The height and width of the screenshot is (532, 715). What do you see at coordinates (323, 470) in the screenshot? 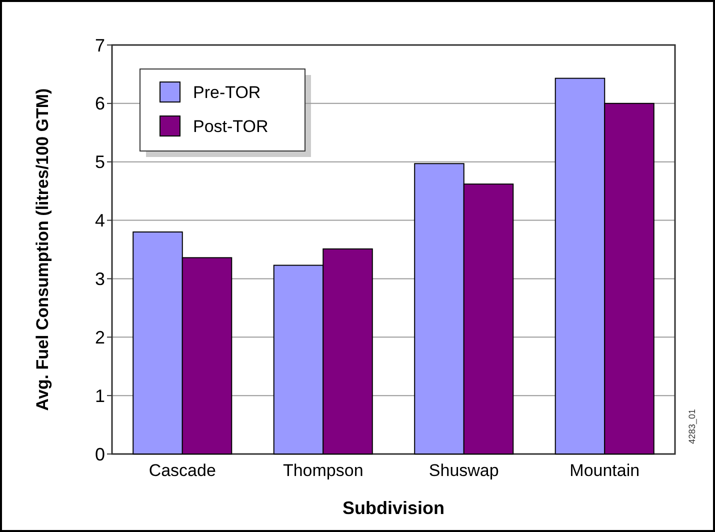
I see `x-tick-label: Thompson` at bounding box center [323, 470].